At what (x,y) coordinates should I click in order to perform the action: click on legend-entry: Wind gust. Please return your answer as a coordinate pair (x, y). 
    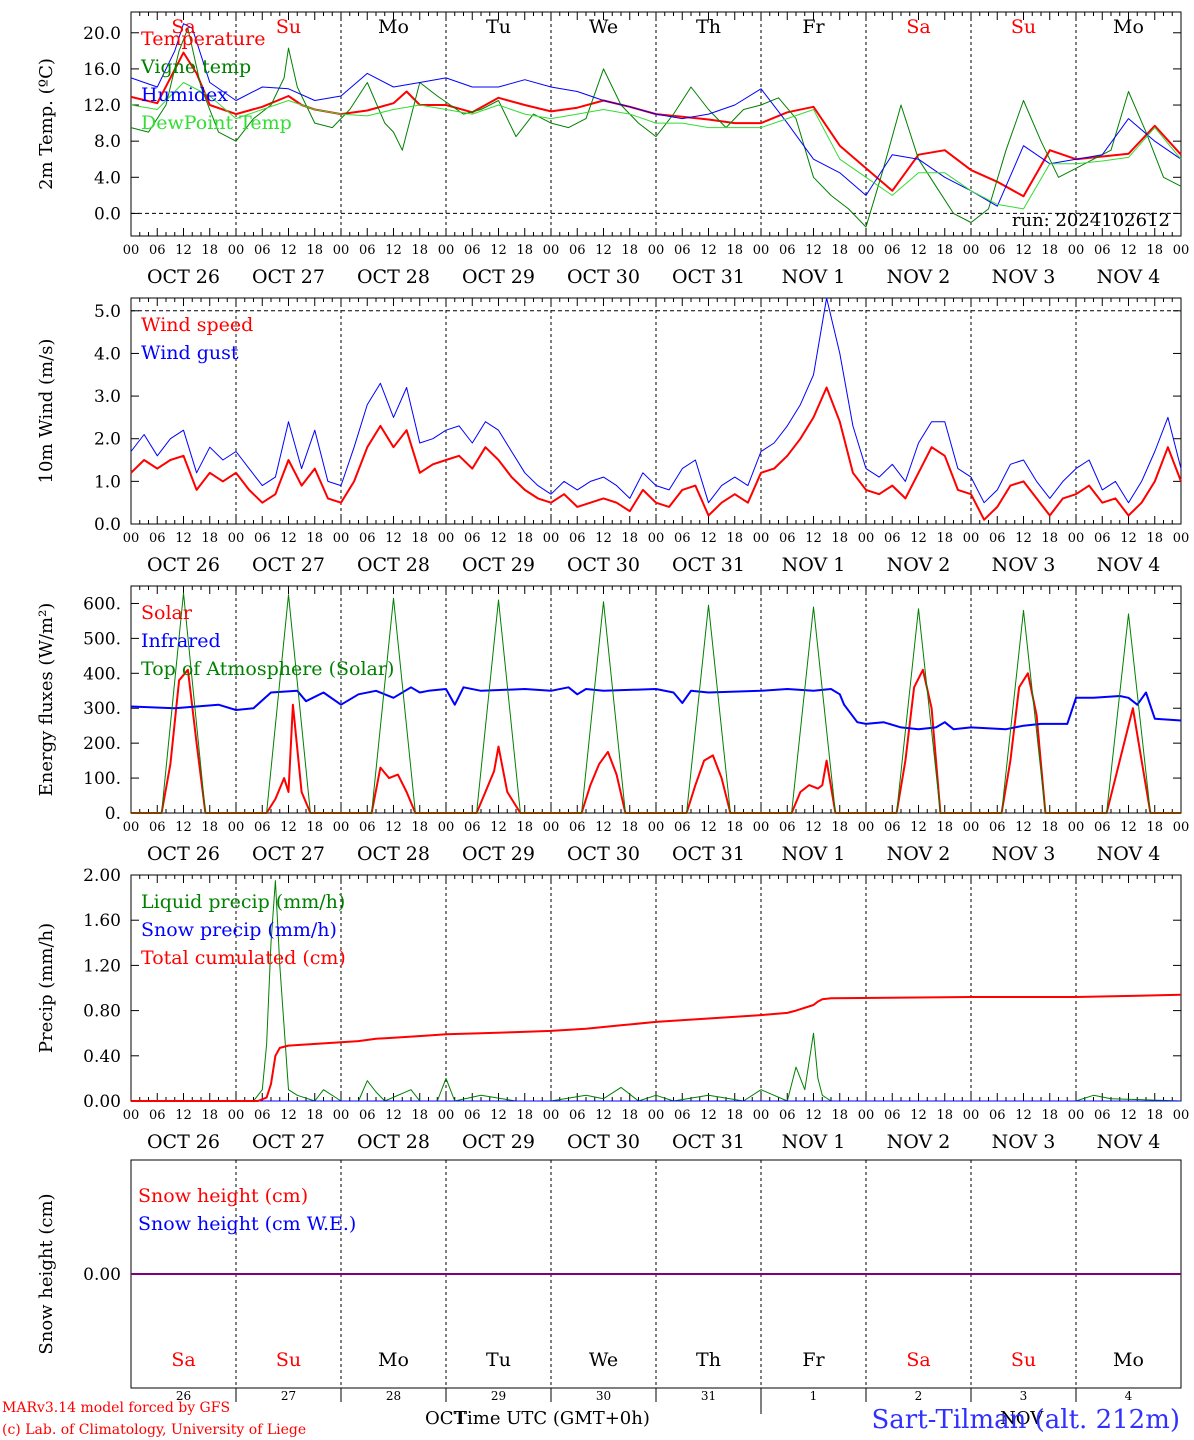
    Looking at the image, I should click on (190, 353).